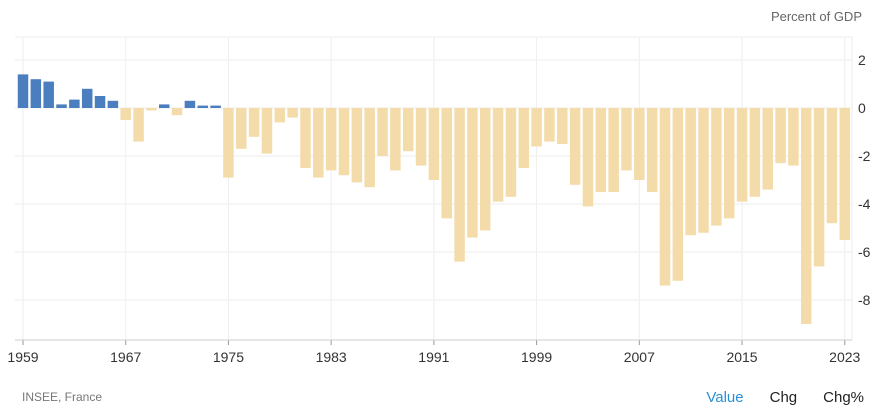 The image size is (886, 414). I want to click on y-tick-label: -4, so click(864, 204).